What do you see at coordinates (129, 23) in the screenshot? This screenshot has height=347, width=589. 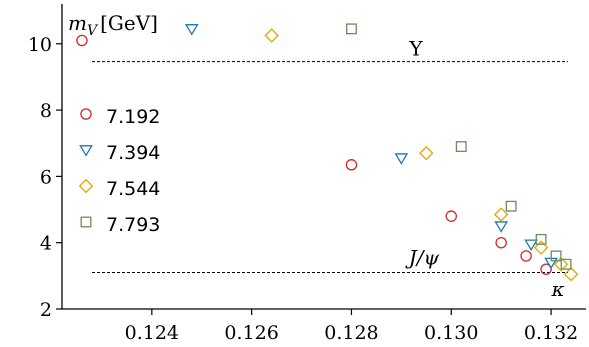 I see `y-label-unit: [GeV]` at bounding box center [129, 23].